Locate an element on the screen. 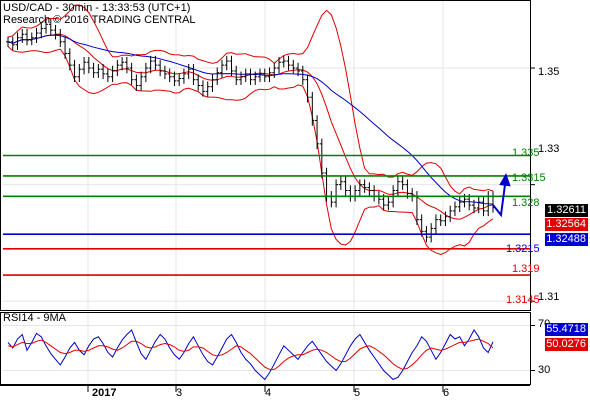 This screenshot has height=400, width=590. forecast-arrow-head is located at coordinates (505, 179).